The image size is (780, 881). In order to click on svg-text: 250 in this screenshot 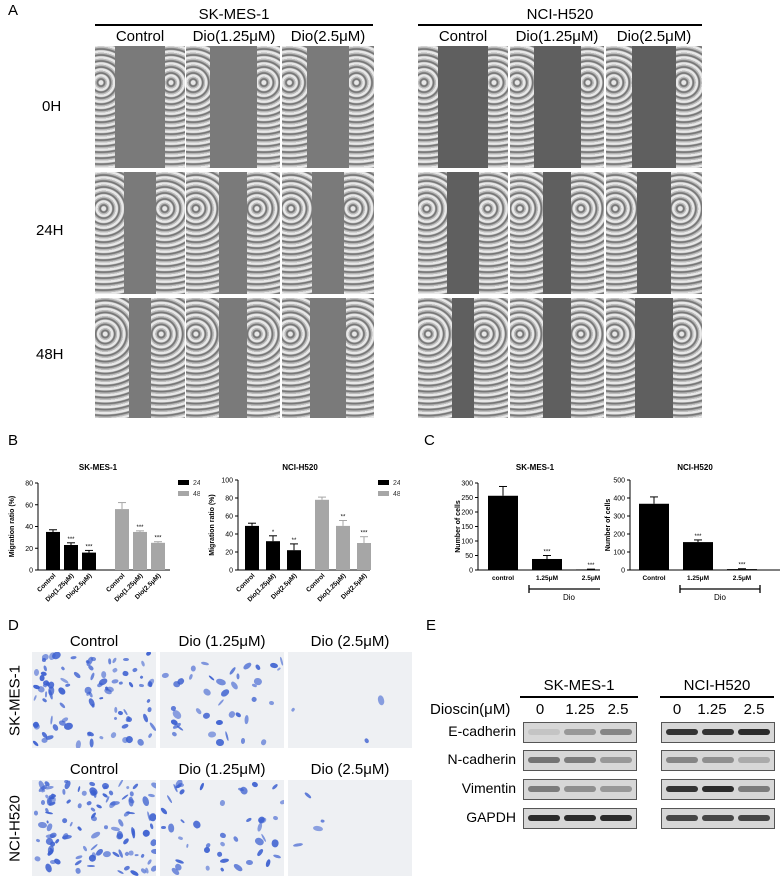, I will do `click(467, 498)`.